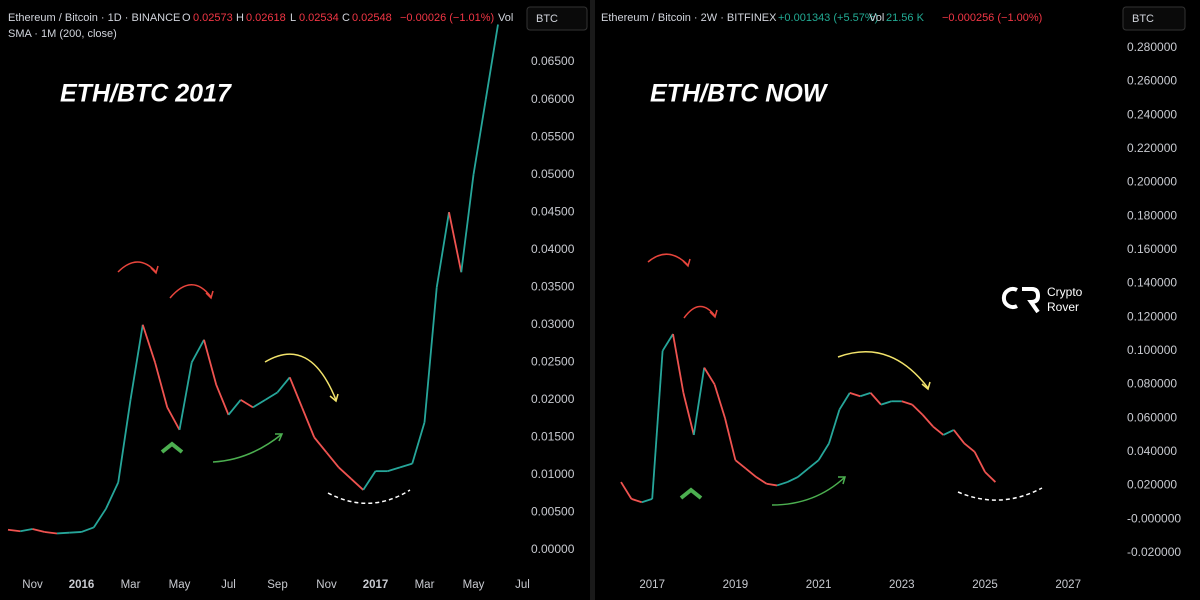 This screenshot has width=1200, height=600. Describe the element at coordinates (293, 18) in the screenshot. I see `ohlc-label: L` at that location.